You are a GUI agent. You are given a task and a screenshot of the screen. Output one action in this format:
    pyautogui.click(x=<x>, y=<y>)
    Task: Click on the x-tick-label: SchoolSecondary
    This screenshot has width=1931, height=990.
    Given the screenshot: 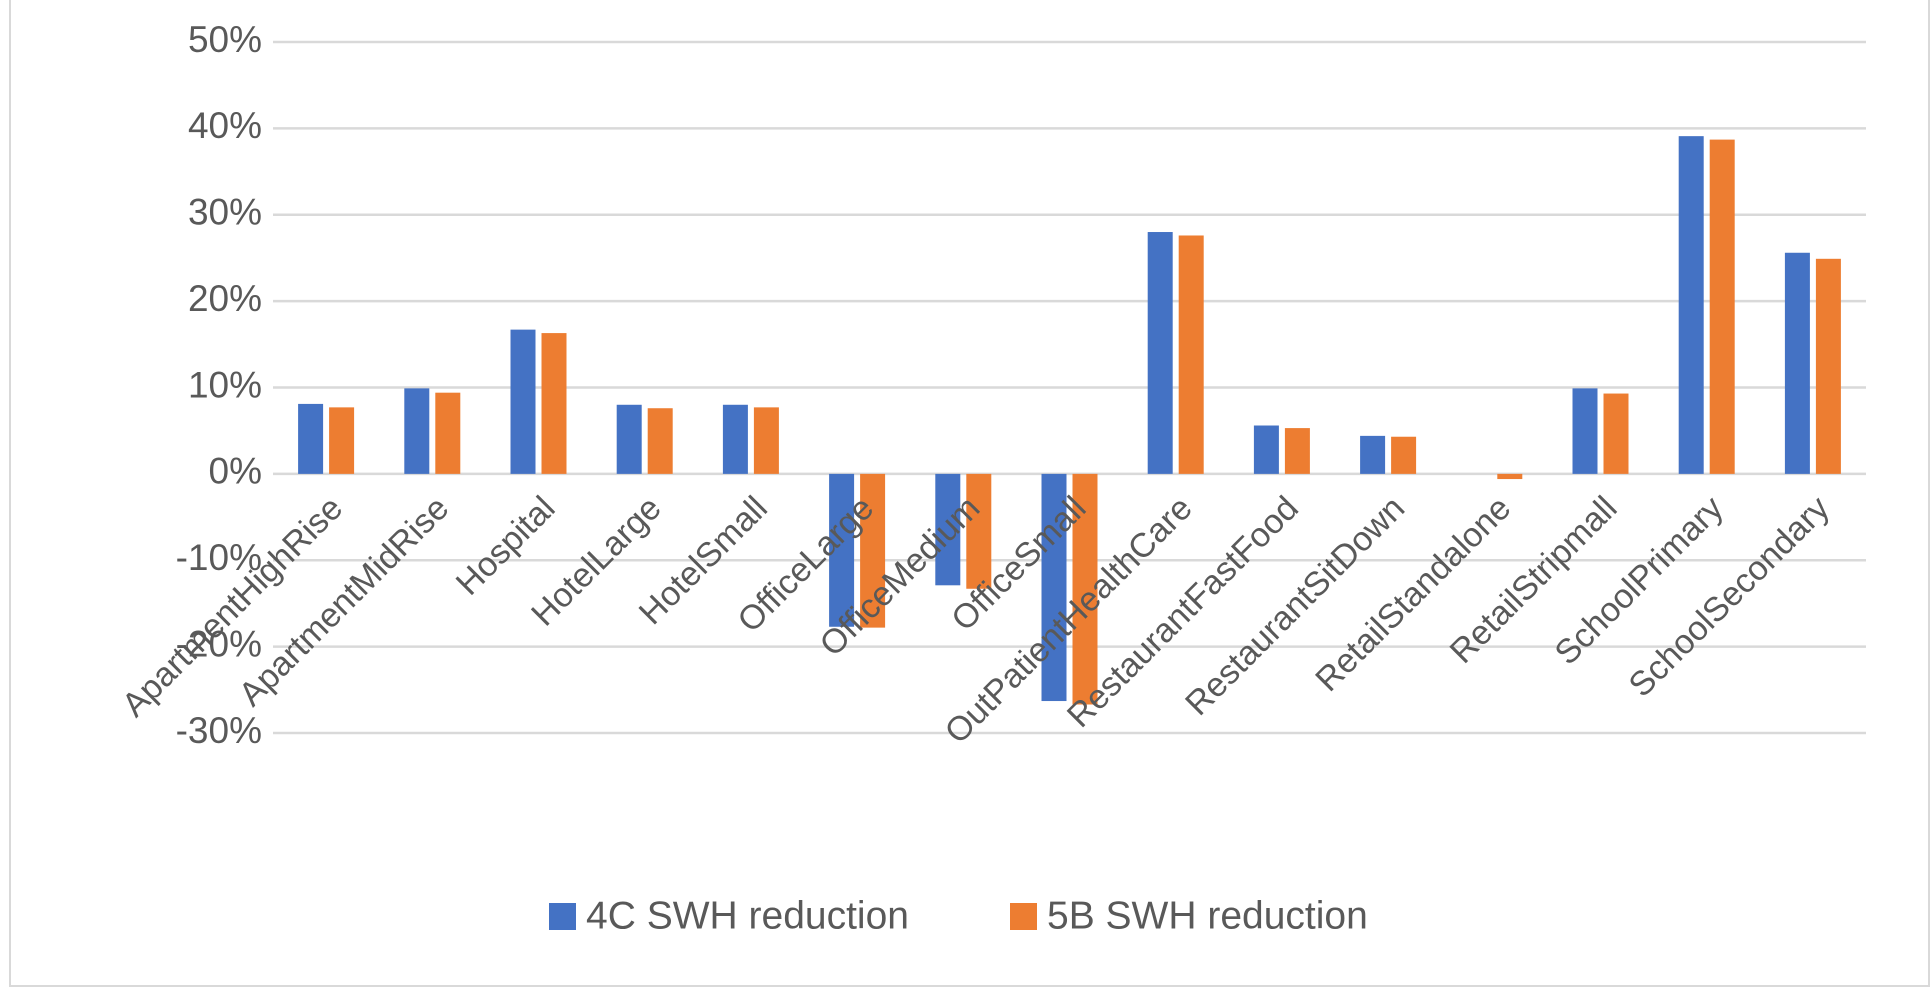 What is the action you would take?
    pyautogui.click(x=1729, y=596)
    